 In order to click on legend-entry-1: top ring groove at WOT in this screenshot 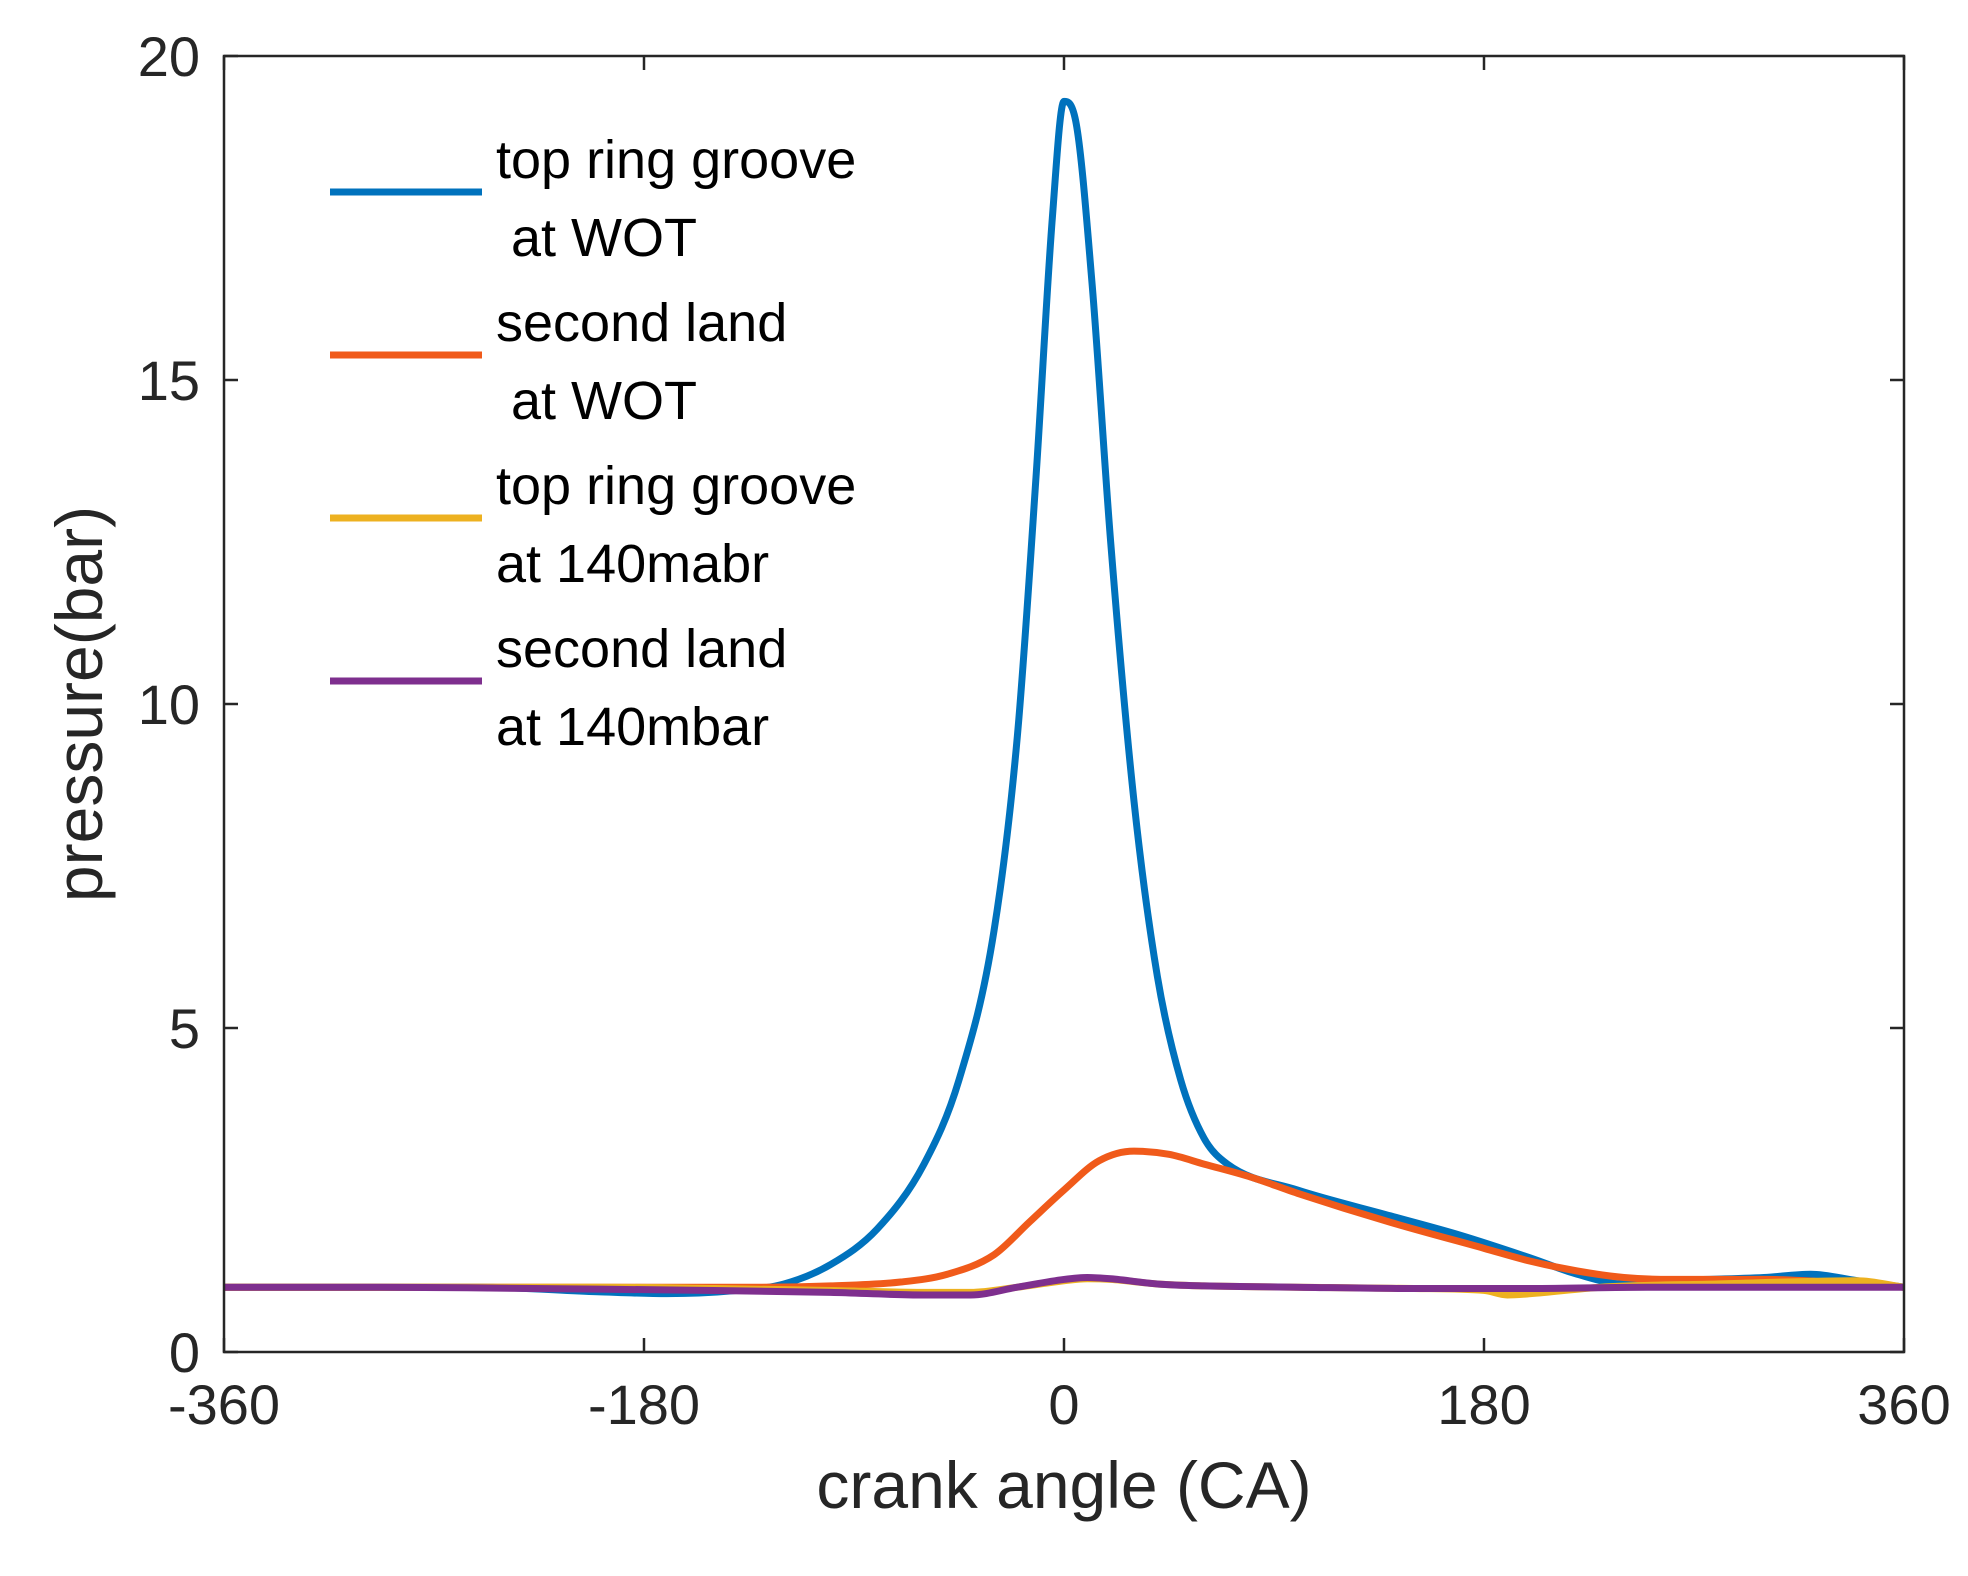, I will do `click(593, 199)`.